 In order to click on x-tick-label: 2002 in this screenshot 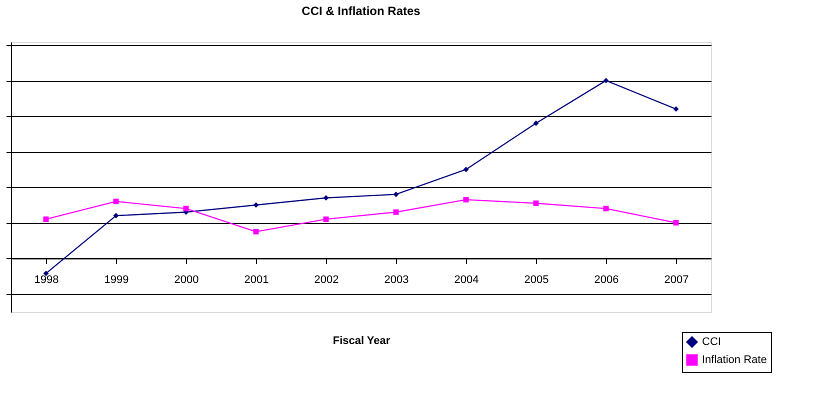, I will do `click(326, 280)`.